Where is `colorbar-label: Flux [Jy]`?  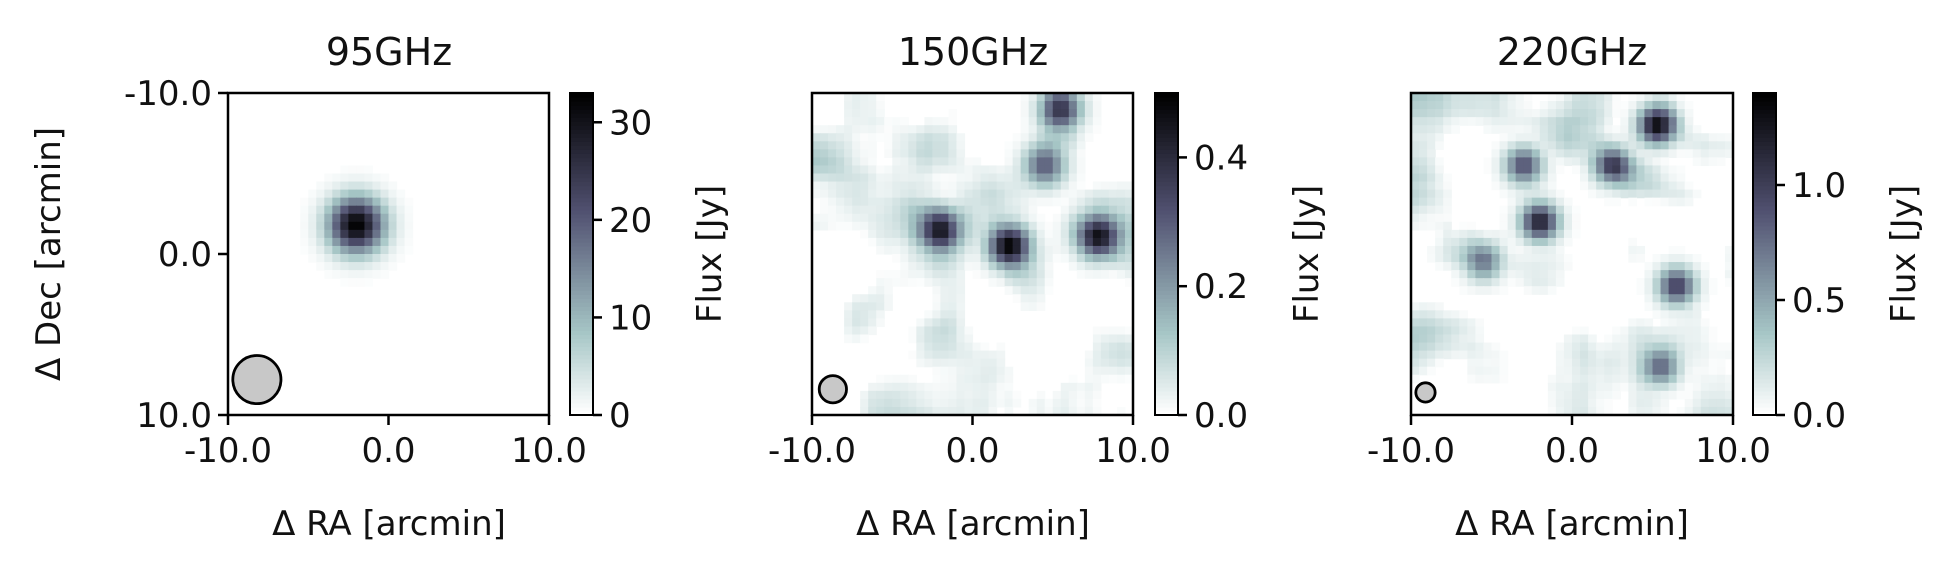
colorbar-label: Flux [Jy] is located at coordinates (1307, 254).